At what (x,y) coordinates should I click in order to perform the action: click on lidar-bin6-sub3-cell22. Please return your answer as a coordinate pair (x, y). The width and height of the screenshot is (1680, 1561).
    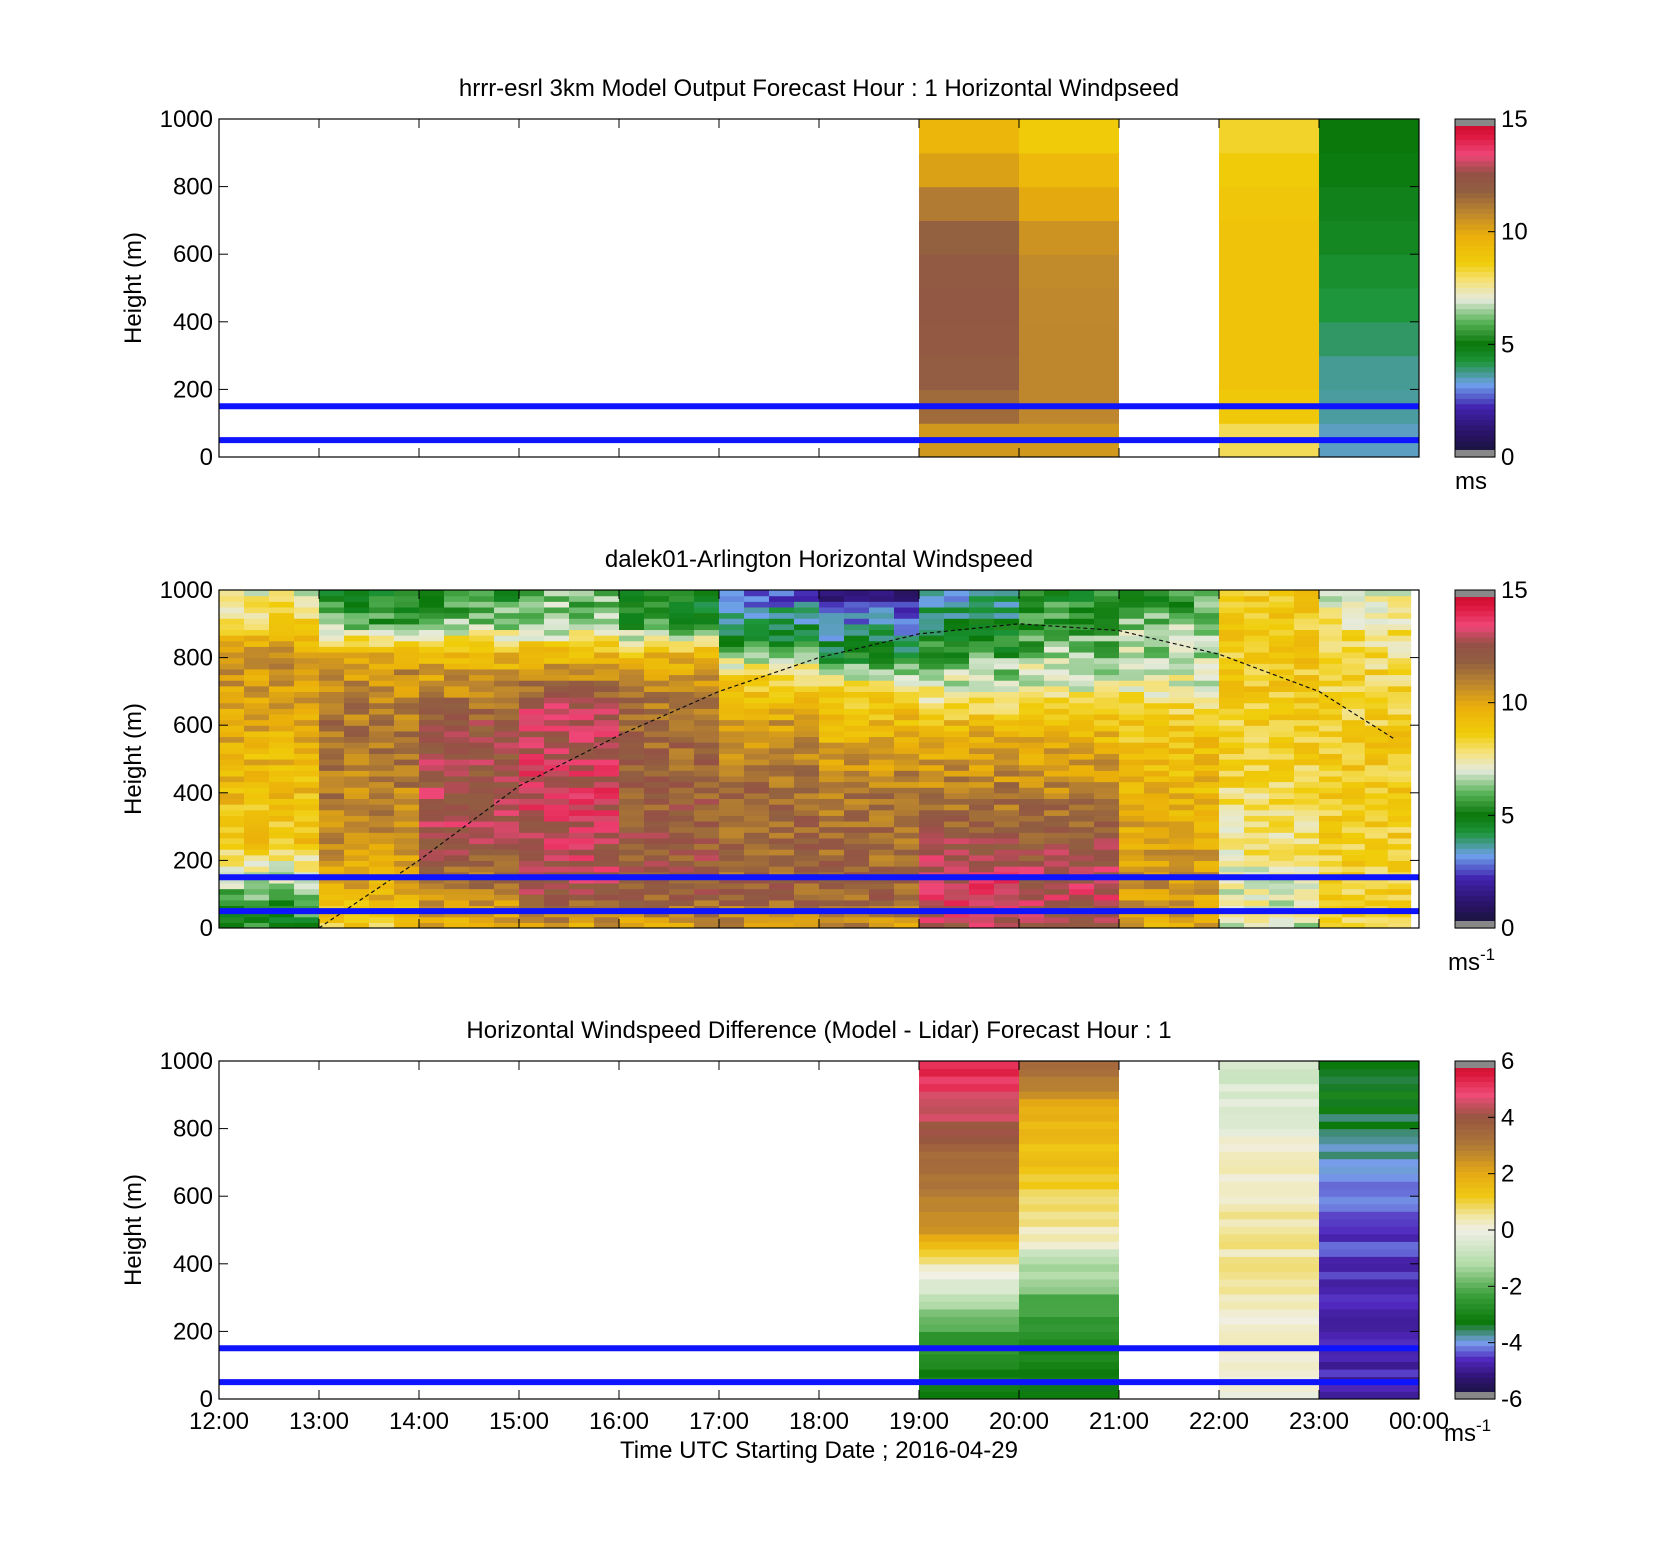
    Looking at the image, I should click on (907, 801).